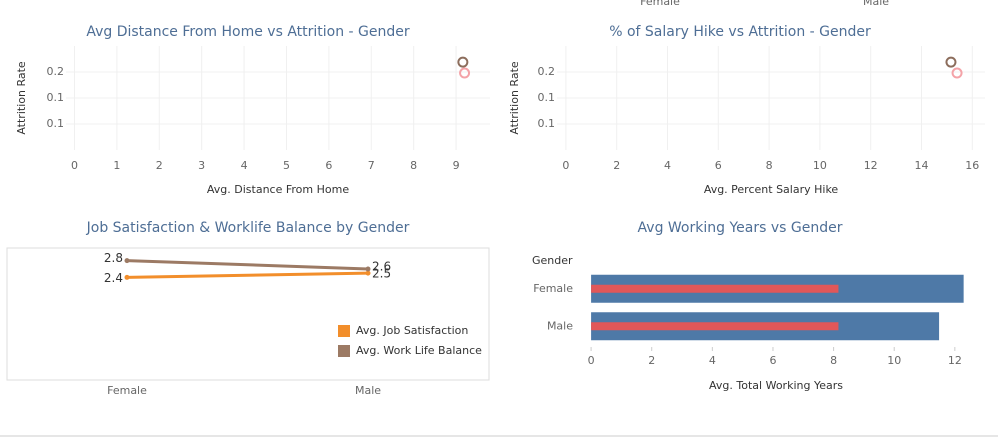 This screenshot has width=998, height=438. I want to click on value-label: 2.4, so click(113, 278).